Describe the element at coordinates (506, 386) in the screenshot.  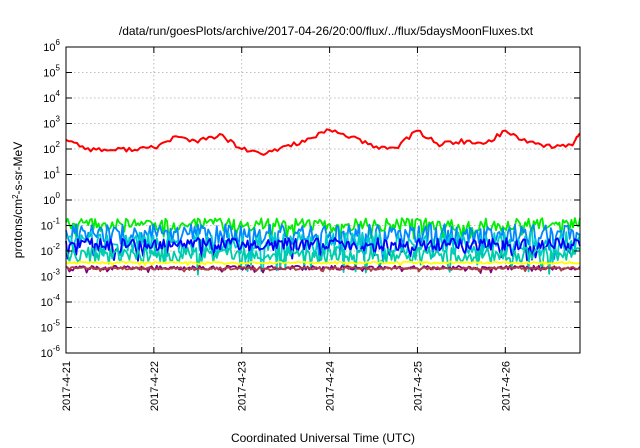
I see `x-tick-label: 2017-4-26` at that location.